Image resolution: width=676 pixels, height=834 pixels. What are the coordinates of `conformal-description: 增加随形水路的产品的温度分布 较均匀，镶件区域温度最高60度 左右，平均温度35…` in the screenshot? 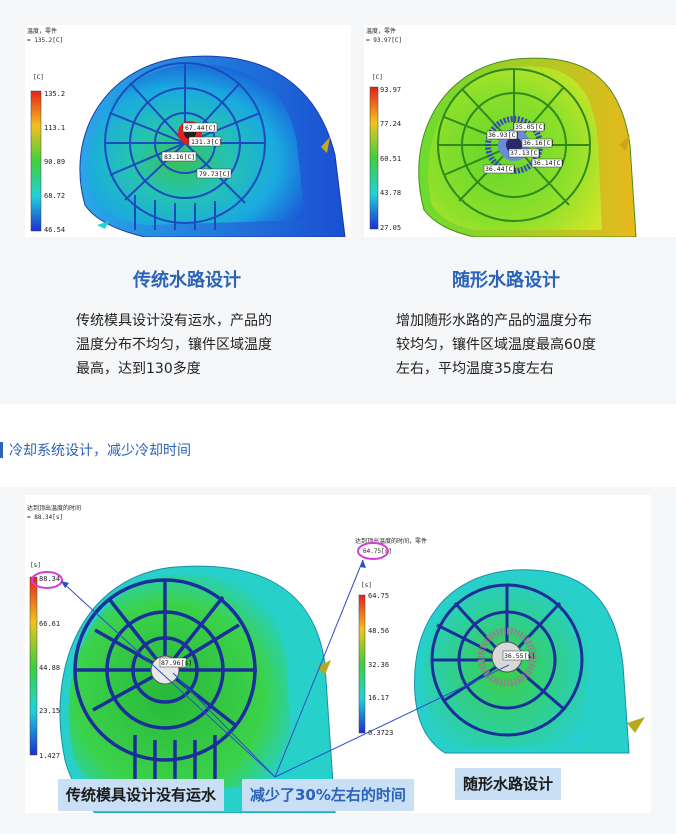 It's located at (516, 345).